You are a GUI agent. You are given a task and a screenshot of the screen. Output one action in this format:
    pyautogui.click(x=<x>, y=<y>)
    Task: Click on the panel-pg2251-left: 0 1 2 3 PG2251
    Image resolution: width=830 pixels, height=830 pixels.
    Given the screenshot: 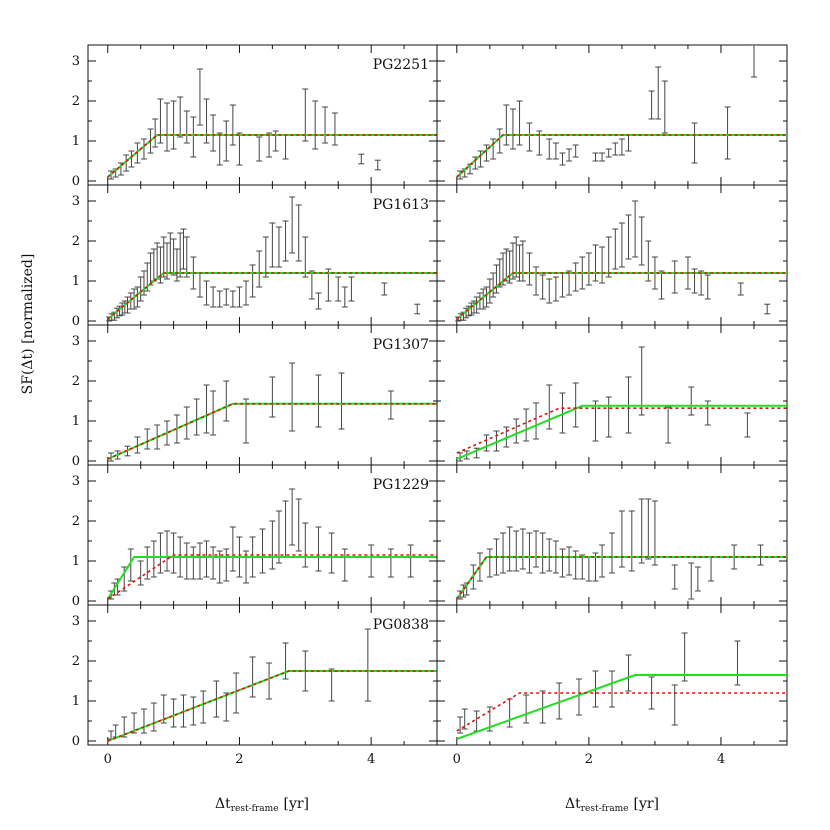 What is the action you would take?
    pyautogui.click(x=255, y=116)
    